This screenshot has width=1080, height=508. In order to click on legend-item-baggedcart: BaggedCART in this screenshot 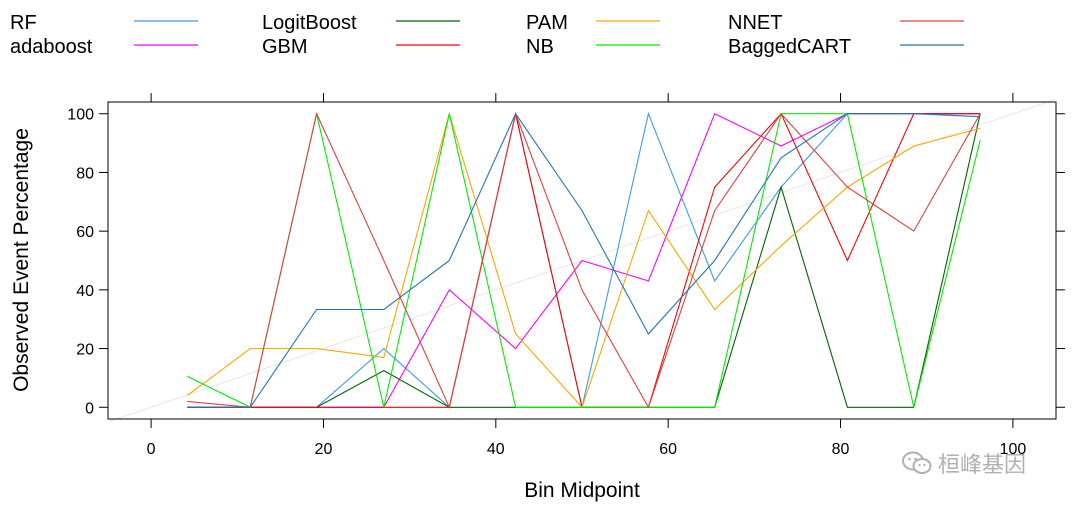, I will do `click(846, 47)`.